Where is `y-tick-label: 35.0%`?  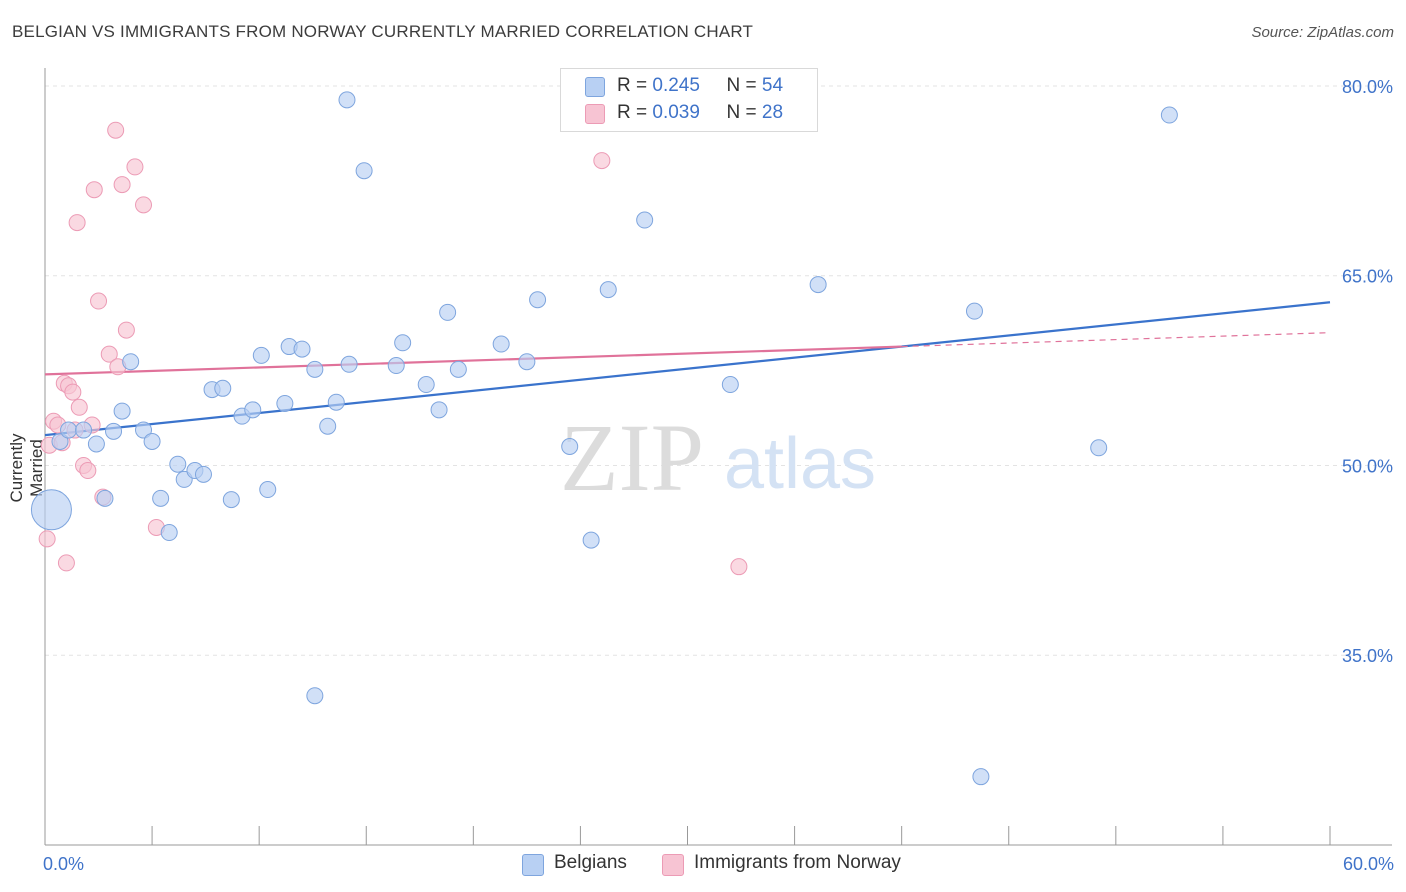
y-tick-label: 35.0% is located at coordinates (1367, 656).